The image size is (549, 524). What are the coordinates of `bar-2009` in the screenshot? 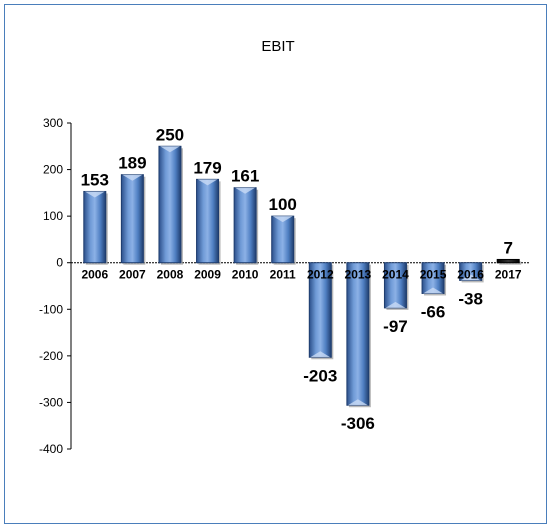 It's located at (208, 221).